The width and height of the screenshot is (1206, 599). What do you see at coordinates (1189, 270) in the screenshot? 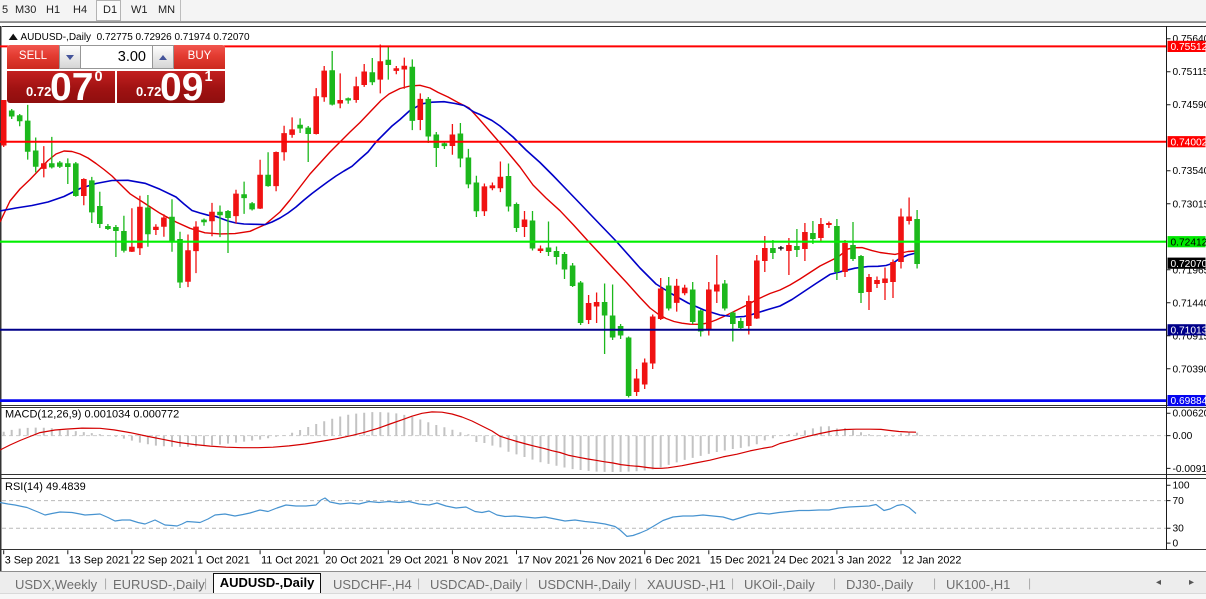
I see `svg-text: 0.71965` at bounding box center [1189, 270].